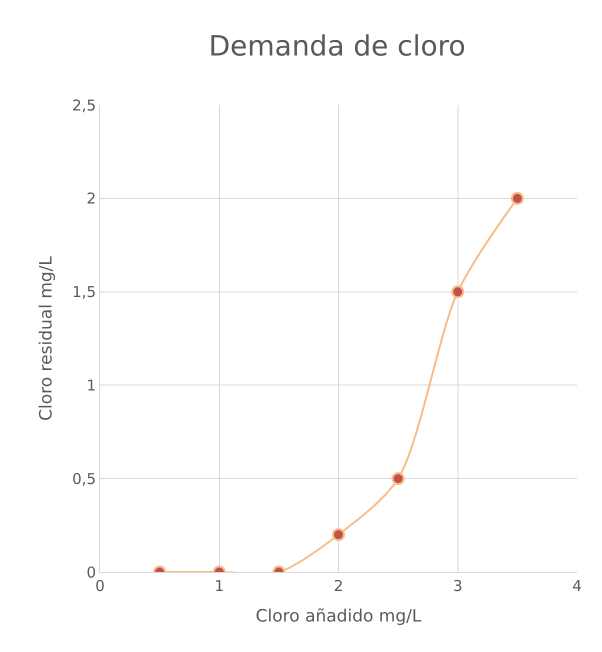  Describe the element at coordinates (339, 616) in the screenshot. I see `x-axis-title: Cloro añadido mg/L` at that location.